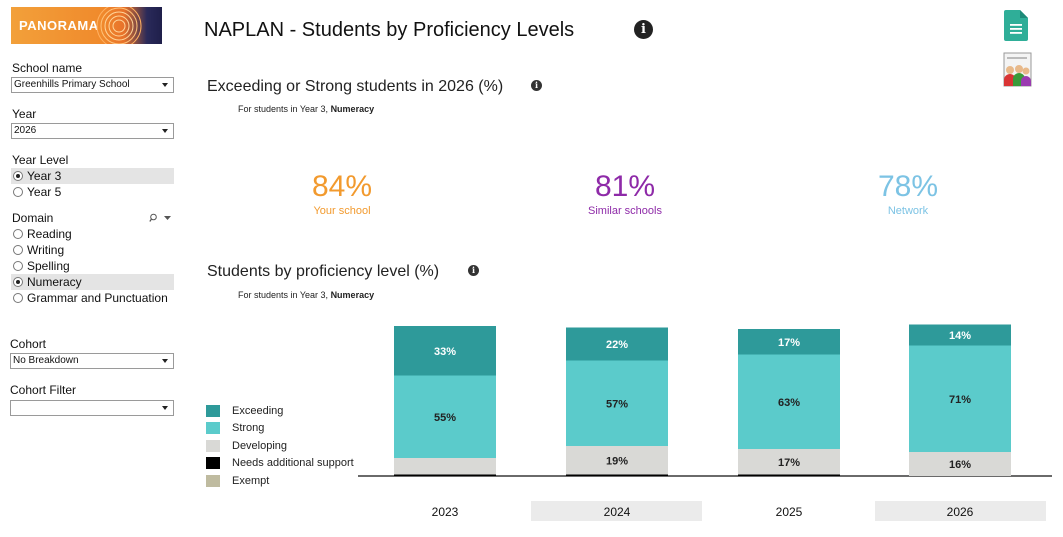 This screenshot has width=1063, height=537. What do you see at coordinates (306, 295) in the screenshot?
I see `chart-section-note: For students in Year 3, Numeracy` at bounding box center [306, 295].